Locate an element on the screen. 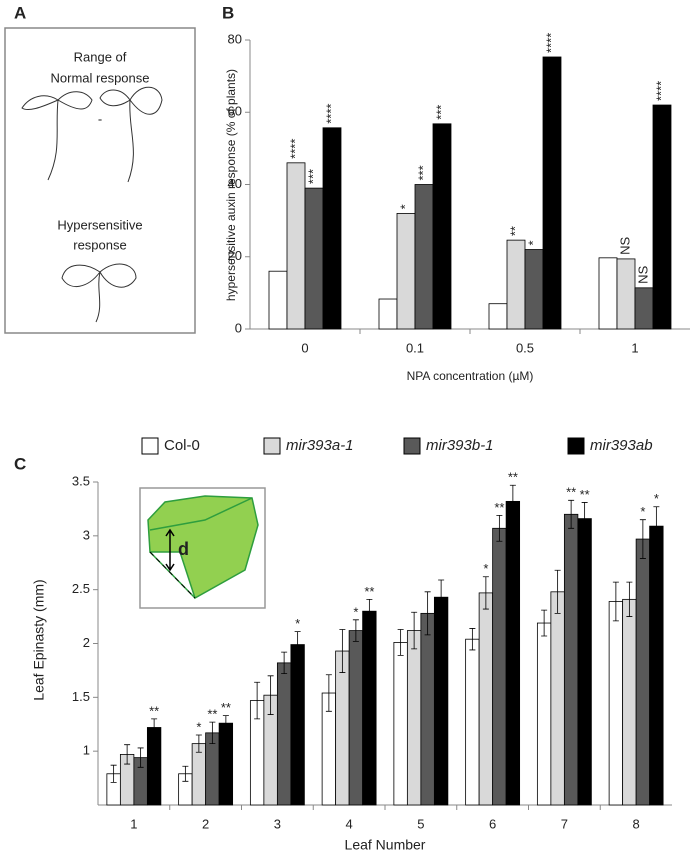  legend-label: Col-0 is located at coordinates (182, 445).